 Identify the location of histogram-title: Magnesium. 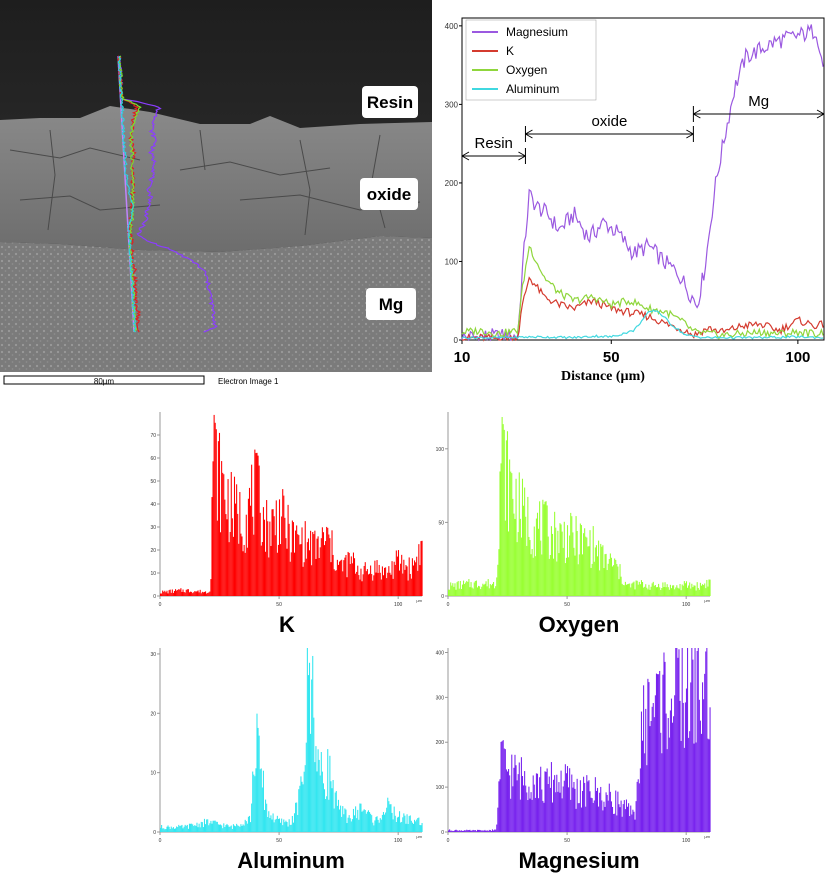
(578, 860).